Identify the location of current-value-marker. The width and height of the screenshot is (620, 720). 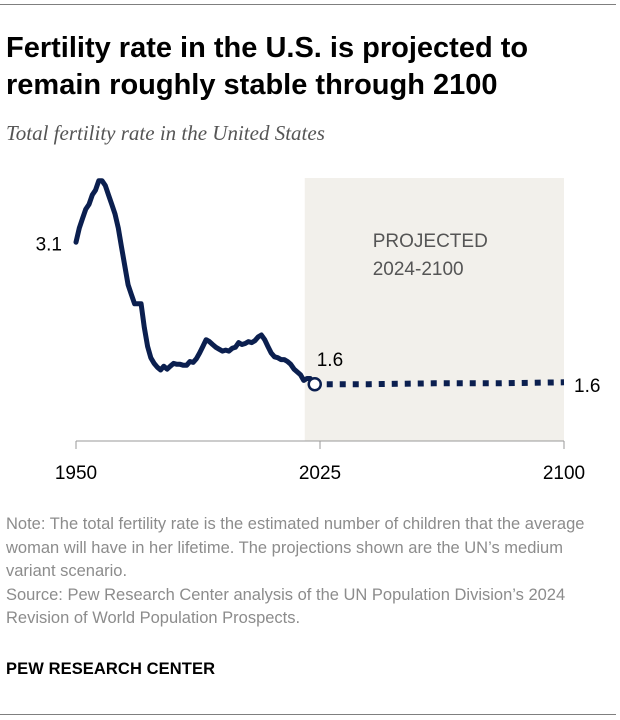
(314, 384).